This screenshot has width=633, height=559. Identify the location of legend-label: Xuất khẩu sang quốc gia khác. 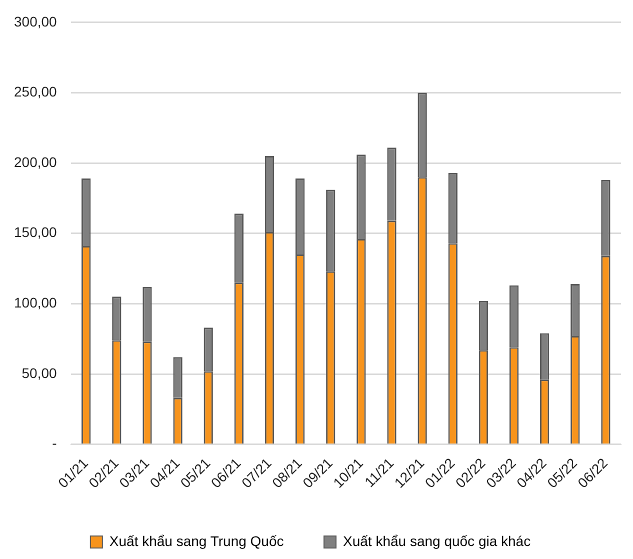
(437, 540).